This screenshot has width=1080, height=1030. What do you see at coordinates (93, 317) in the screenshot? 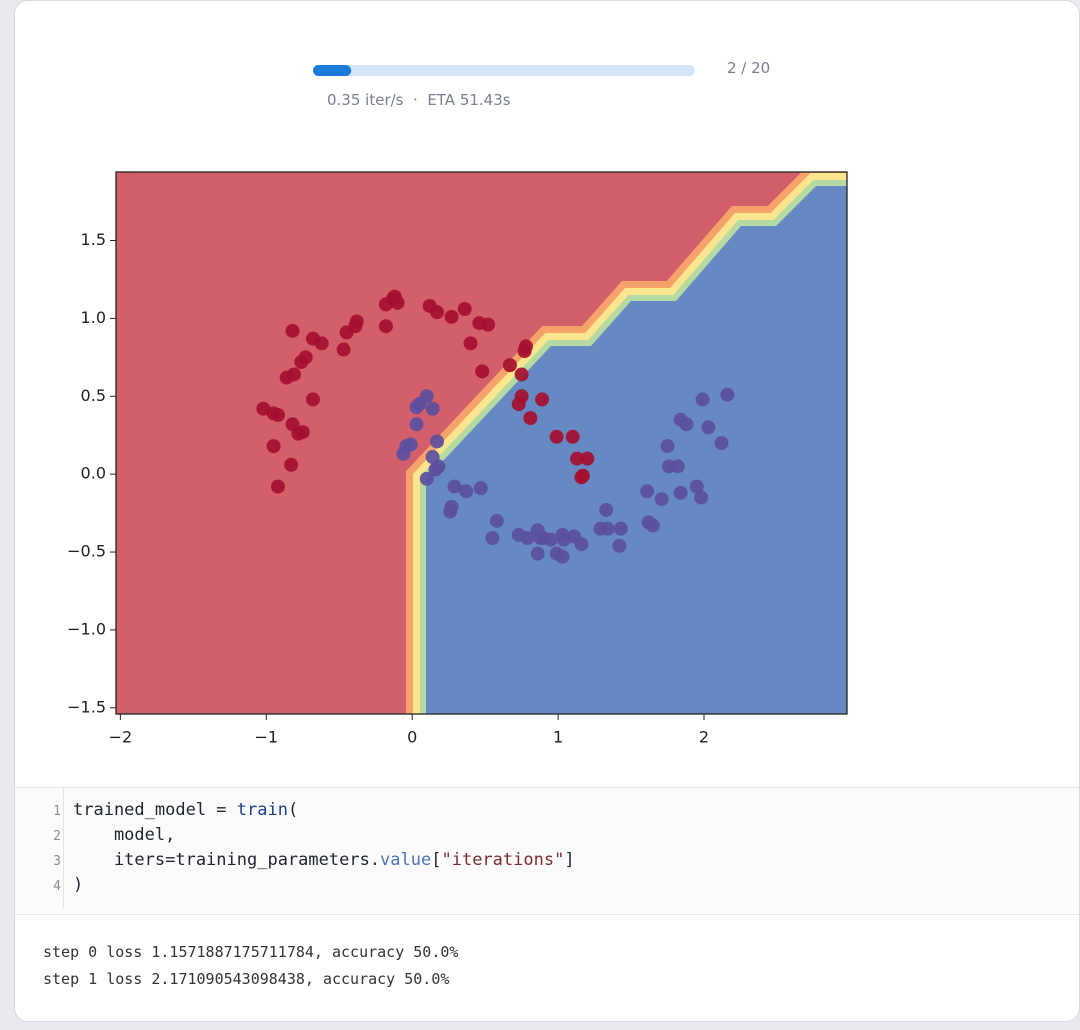
I see `y-tick-label: 1.0` at bounding box center [93, 317].